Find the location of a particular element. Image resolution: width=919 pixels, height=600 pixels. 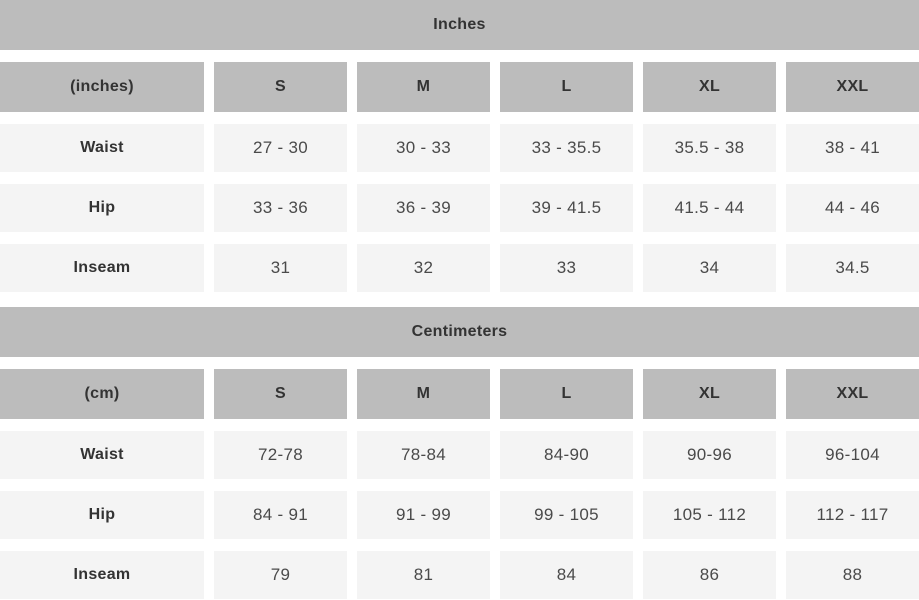

cm-hip-l: 99 - 105 is located at coordinates (566, 515).